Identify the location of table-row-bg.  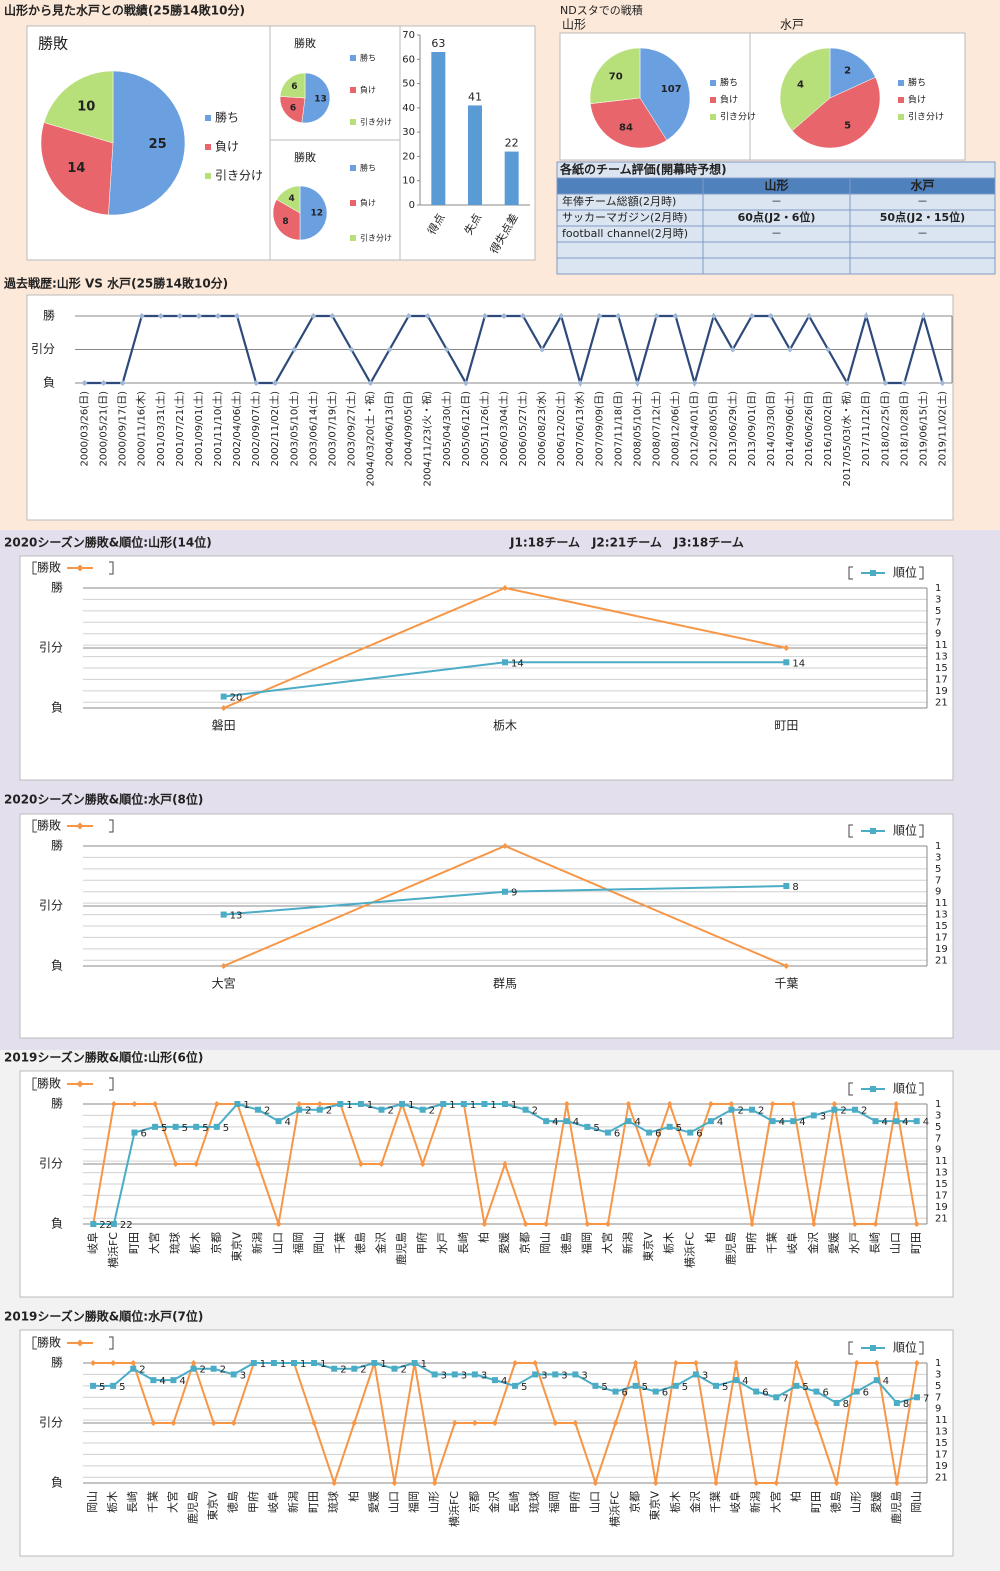
(776, 266).